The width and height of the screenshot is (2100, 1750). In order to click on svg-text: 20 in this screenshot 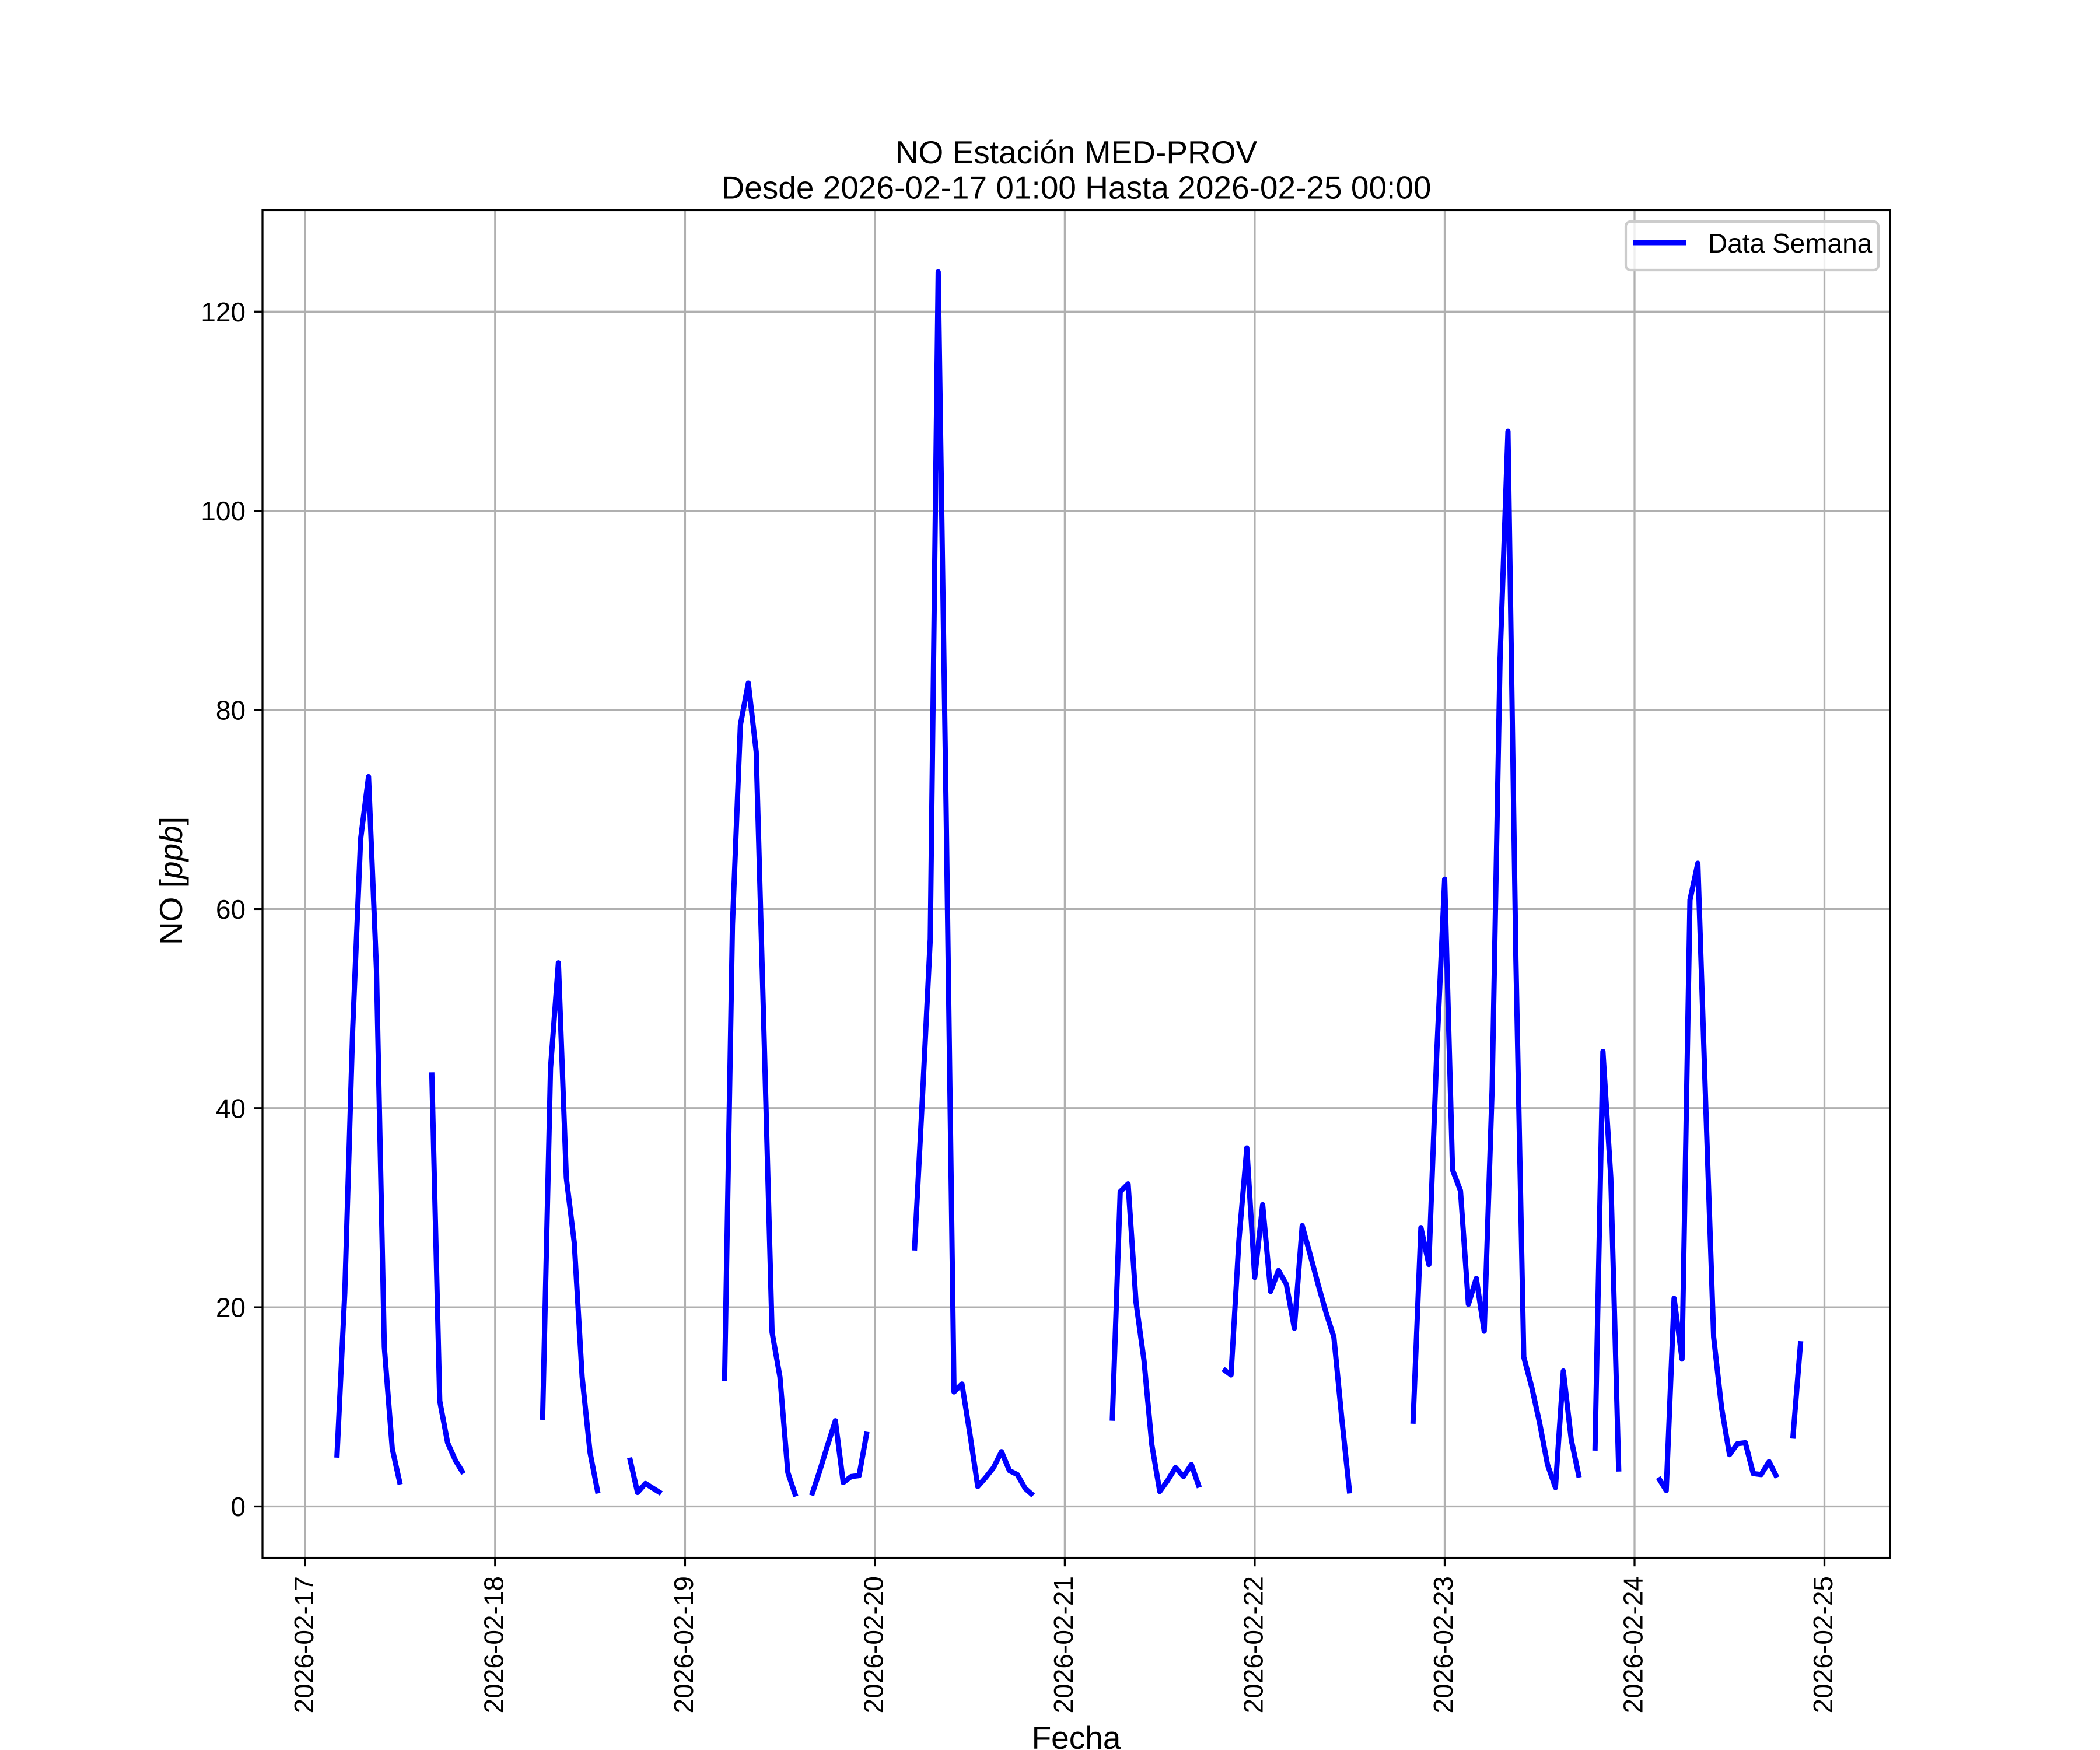, I will do `click(231, 1308)`.